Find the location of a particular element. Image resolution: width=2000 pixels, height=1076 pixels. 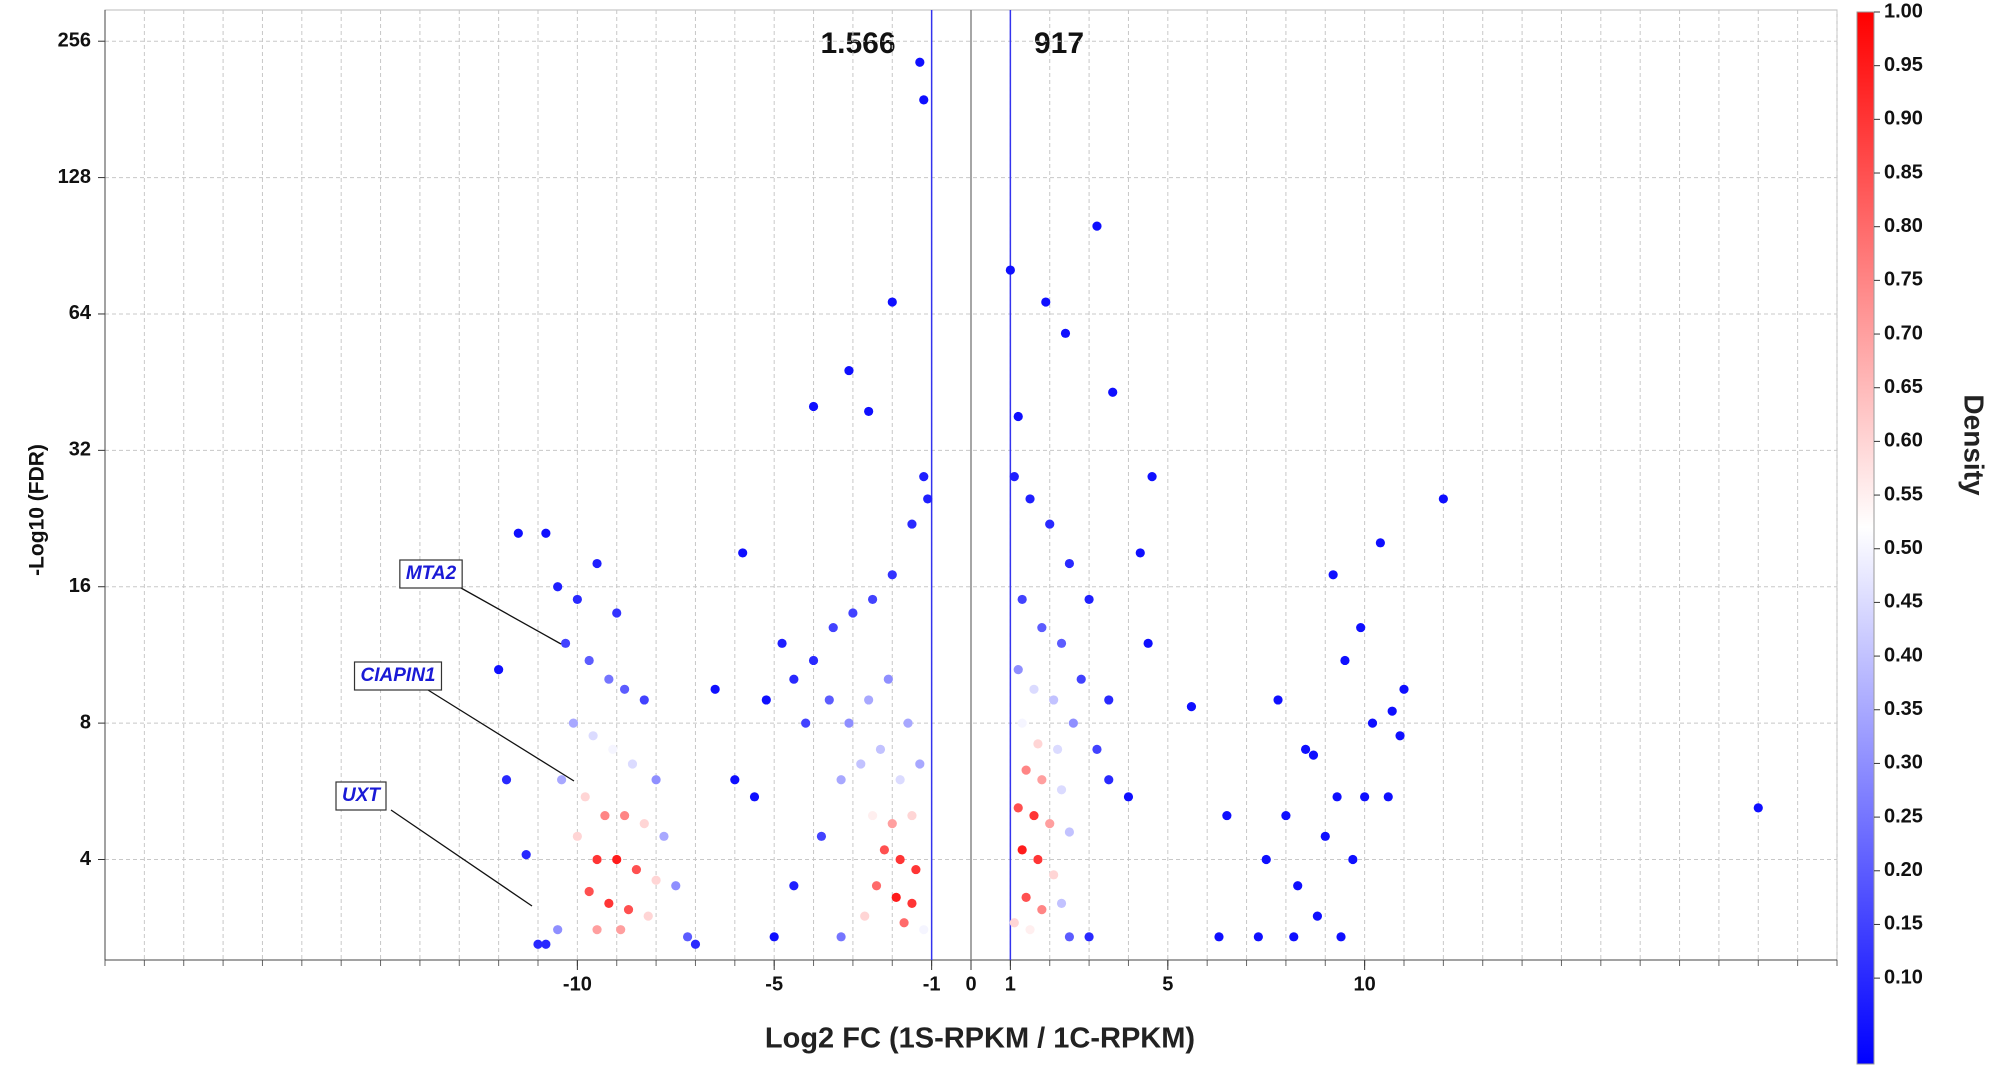

x-axis-title: Log2 FC (1S-RPKM / 1C-RPKM) is located at coordinates (980, 1039).